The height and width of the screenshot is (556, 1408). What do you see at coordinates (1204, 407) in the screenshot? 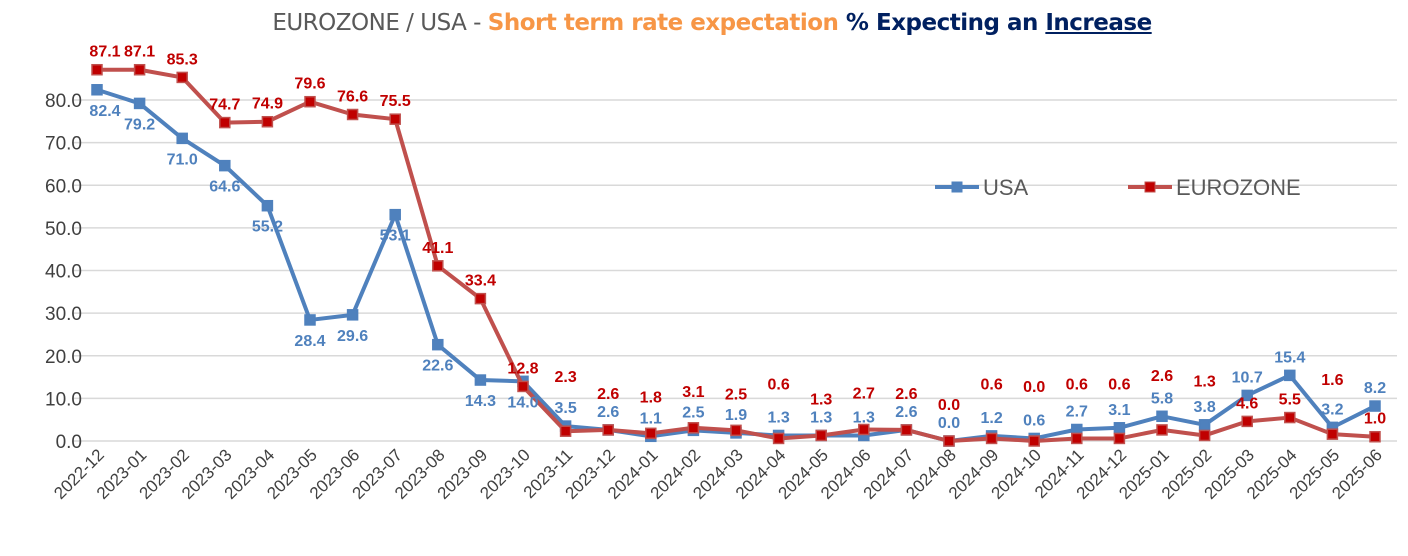
I see `data-label: 3.8` at bounding box center [1204, 407].